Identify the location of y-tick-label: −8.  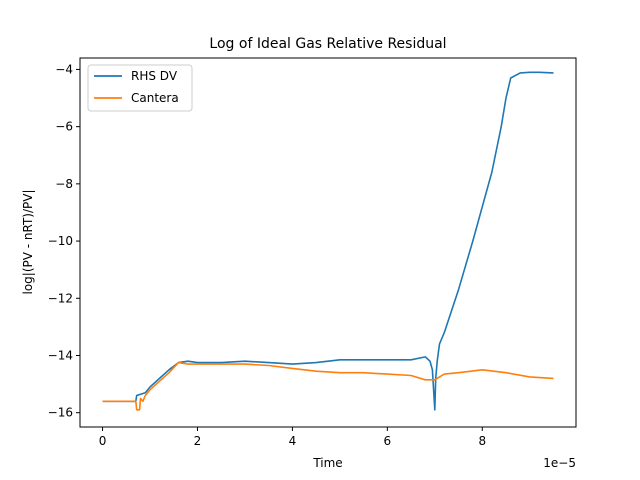
(64, 184).